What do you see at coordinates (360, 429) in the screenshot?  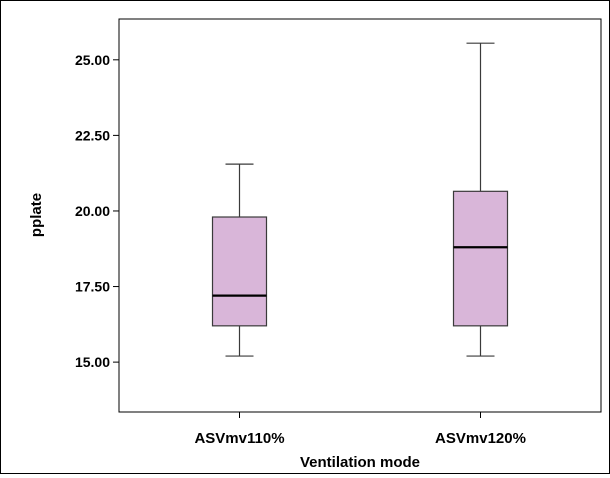 I see `x-axis: ASVmv110% ASVmv120%` at bounding box center [360, 429].